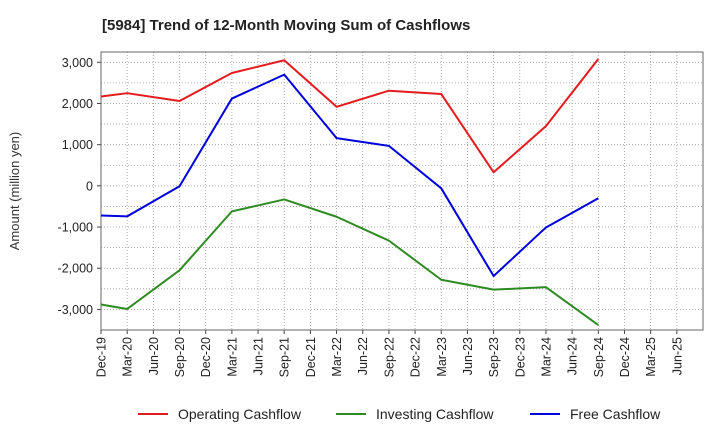 The image size is (720, 445). Describe the element at coordinates (14, 191) in the screenshot. I see `y-axis-label: Amount (million yen)` at that location.